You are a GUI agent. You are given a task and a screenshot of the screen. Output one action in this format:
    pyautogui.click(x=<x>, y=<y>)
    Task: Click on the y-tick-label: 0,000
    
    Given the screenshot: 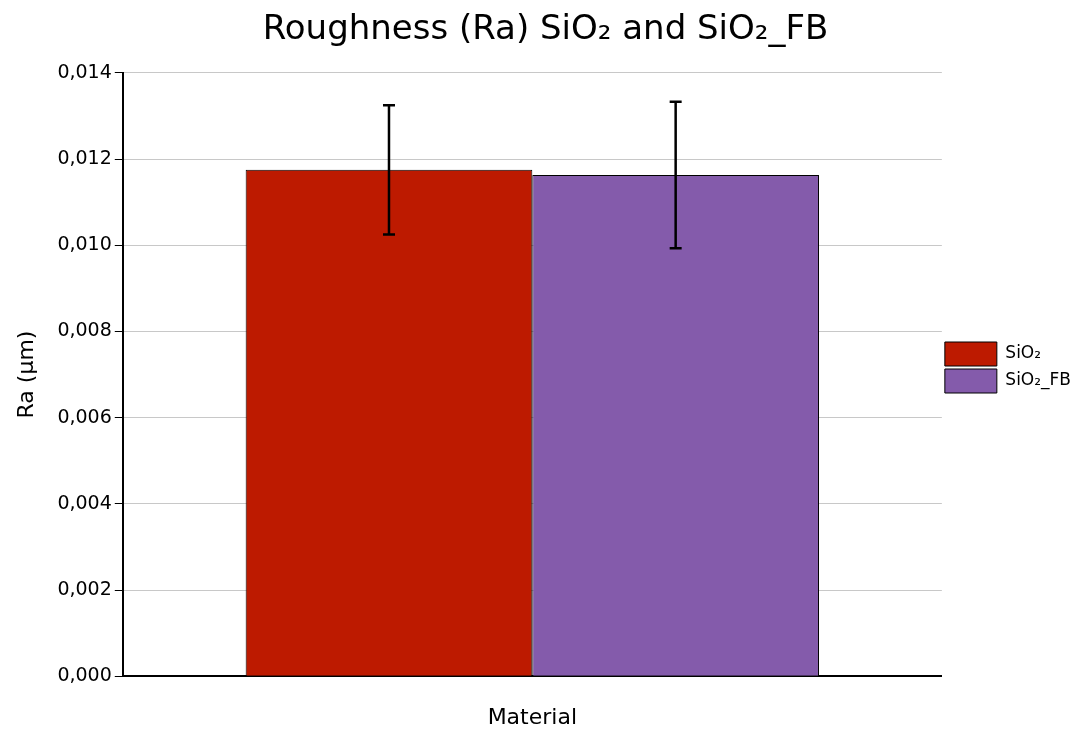 What is the action you would take?
    pyautogui.click(x=84, y=674)
    